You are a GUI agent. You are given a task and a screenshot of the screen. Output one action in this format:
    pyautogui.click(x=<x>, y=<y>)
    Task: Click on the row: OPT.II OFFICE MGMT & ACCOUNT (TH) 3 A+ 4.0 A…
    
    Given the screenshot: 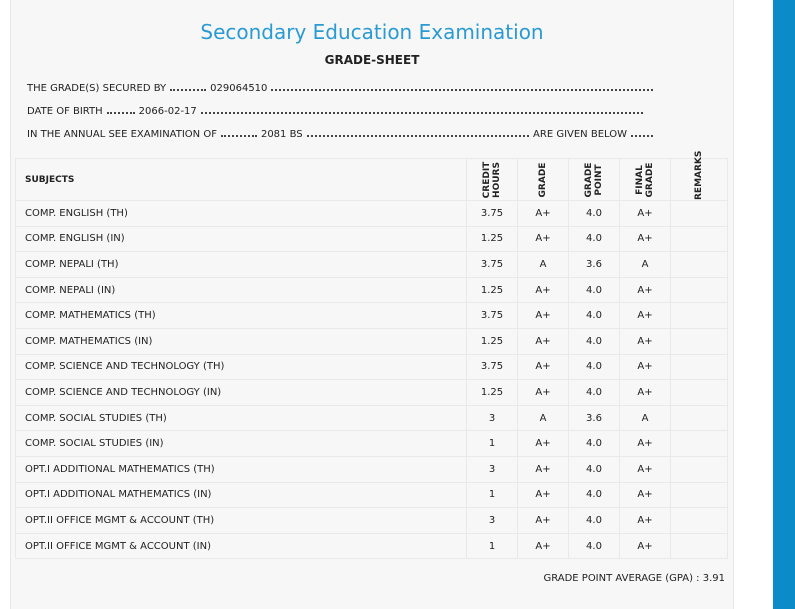 What is the action you would take?
    pyautogui.click(x=371, y=520)
    